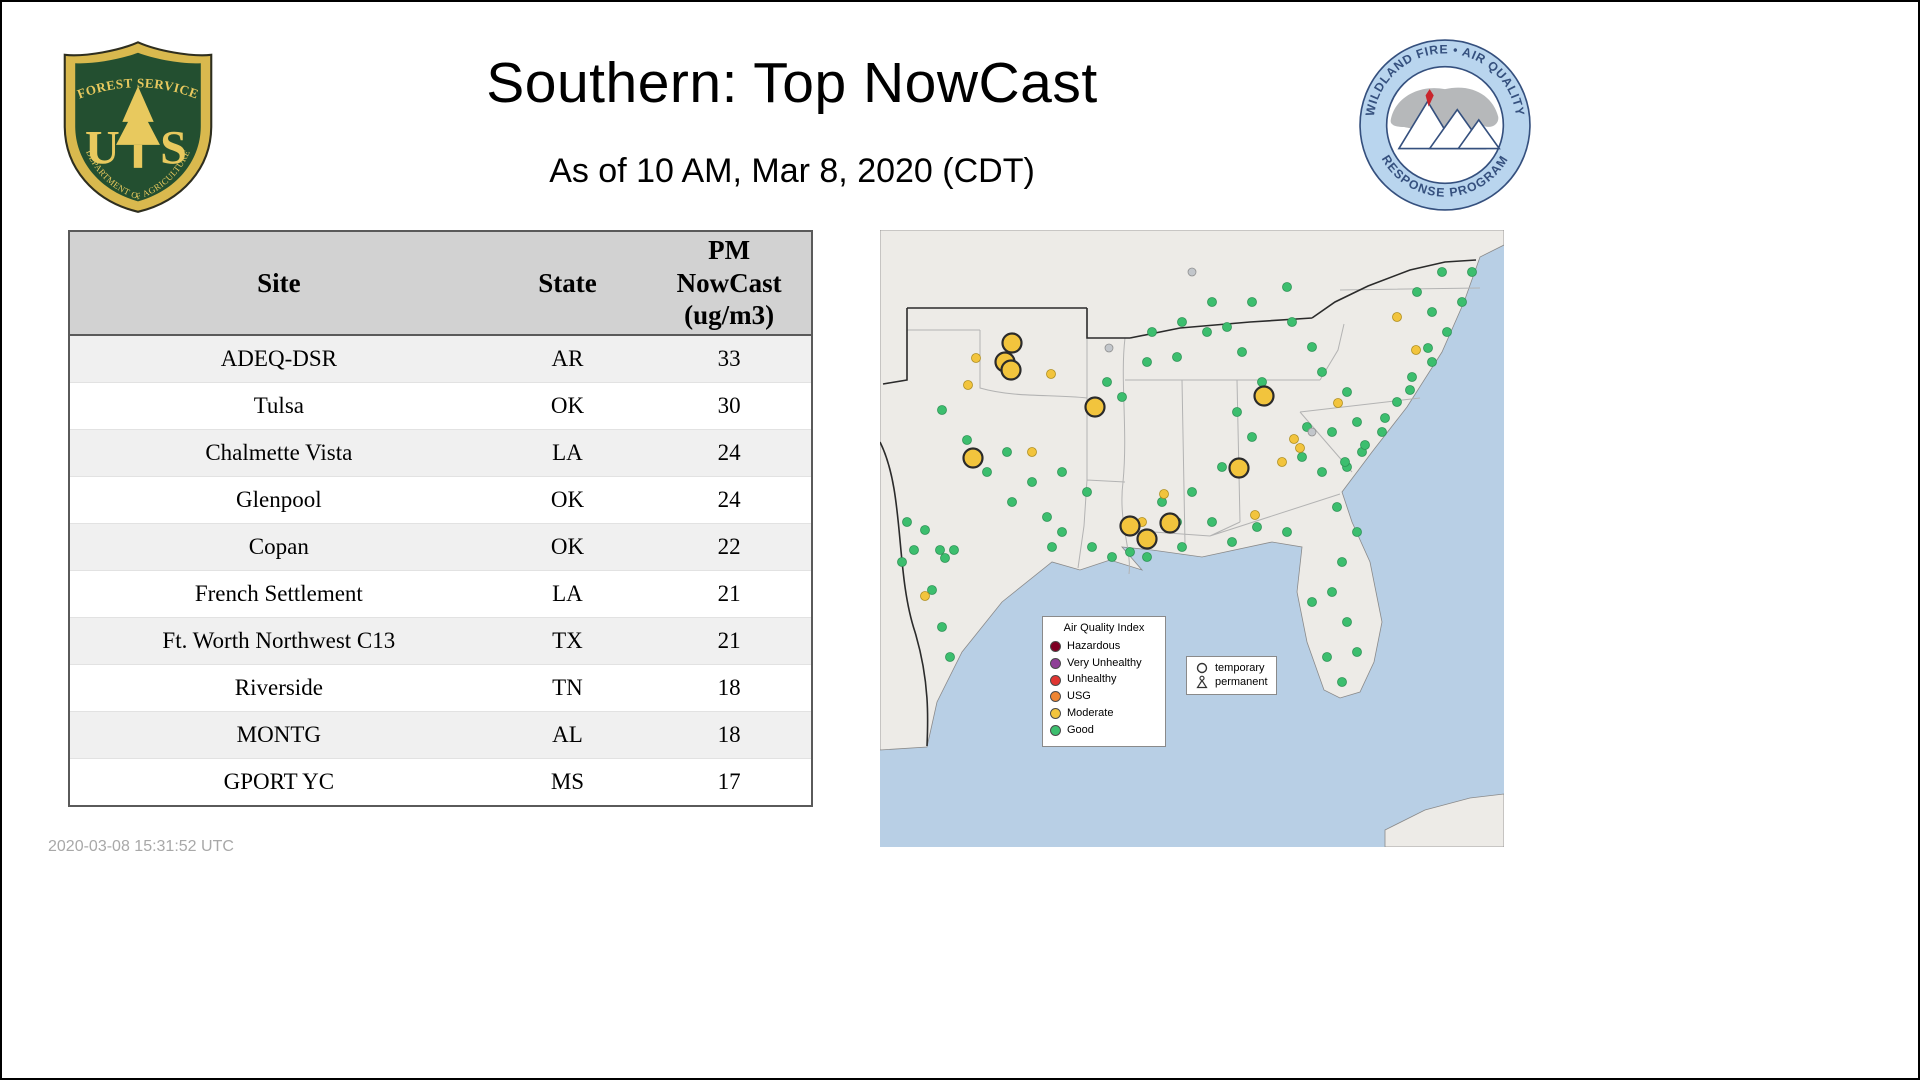  I want to click on no-data-monitor-dot, so click(1109, 348).